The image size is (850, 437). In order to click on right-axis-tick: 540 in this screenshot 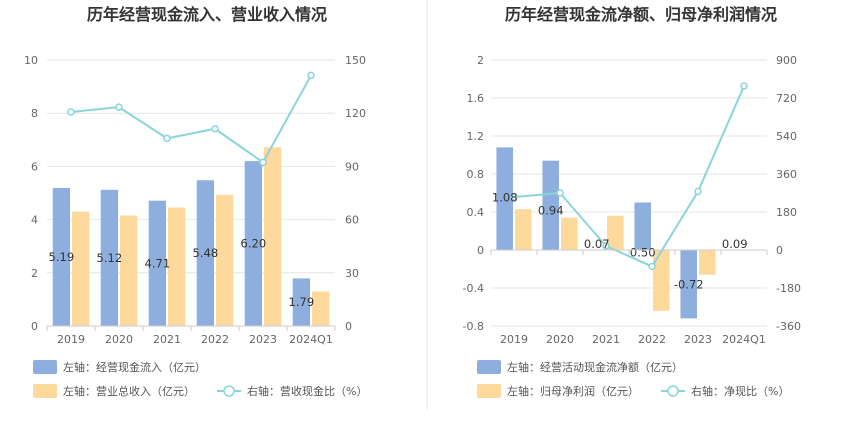, I will do `click(786, 136)`.